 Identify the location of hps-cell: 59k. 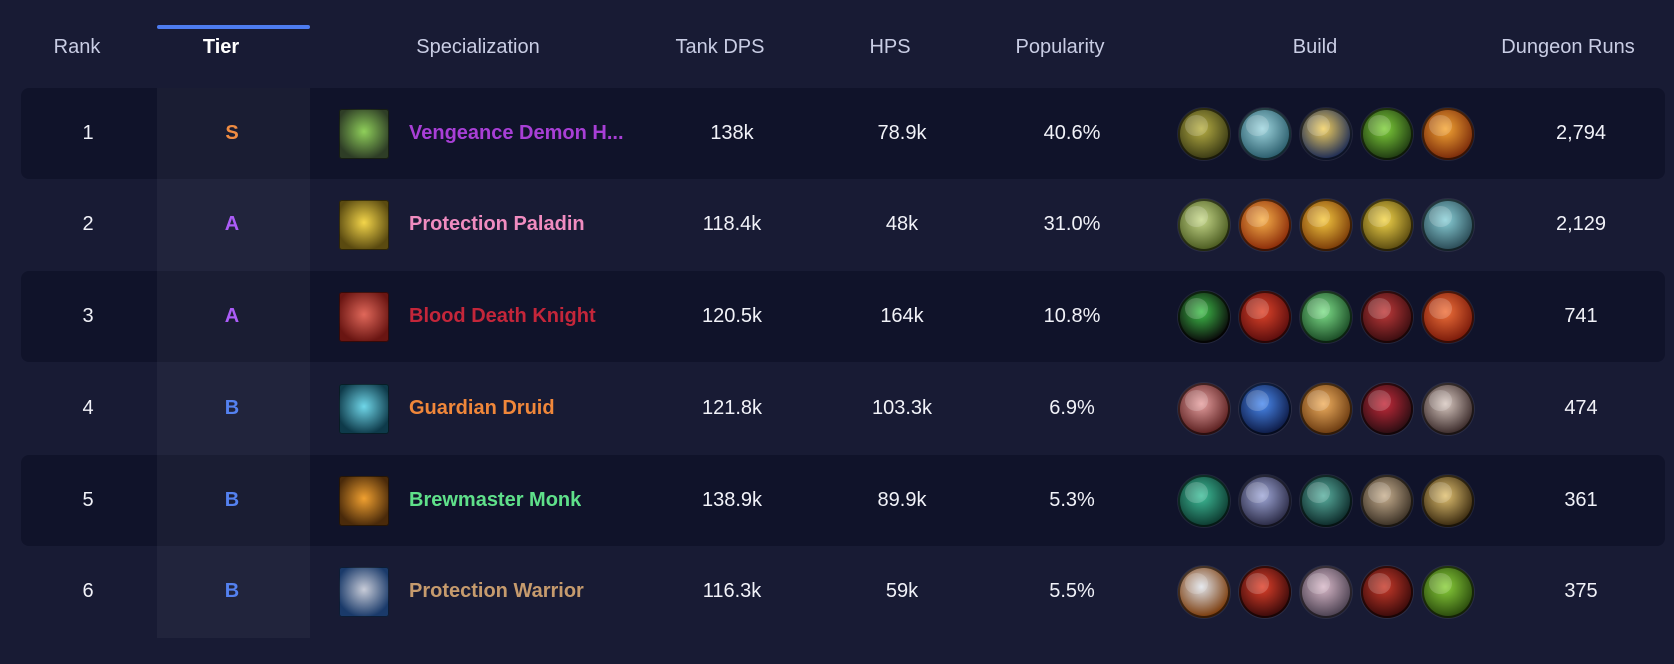
(902, 591).